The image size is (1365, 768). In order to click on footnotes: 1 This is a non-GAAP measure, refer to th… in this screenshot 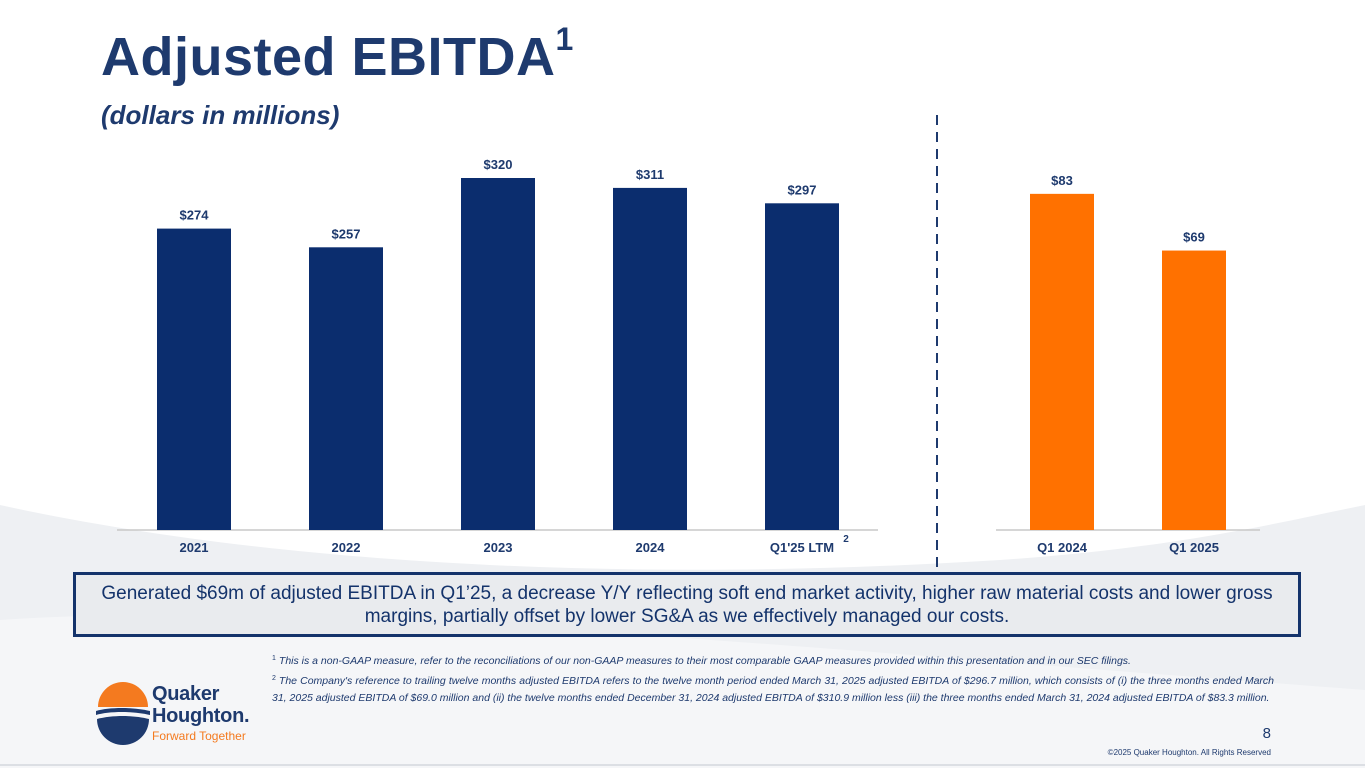, I will do `click(773, 678)`.